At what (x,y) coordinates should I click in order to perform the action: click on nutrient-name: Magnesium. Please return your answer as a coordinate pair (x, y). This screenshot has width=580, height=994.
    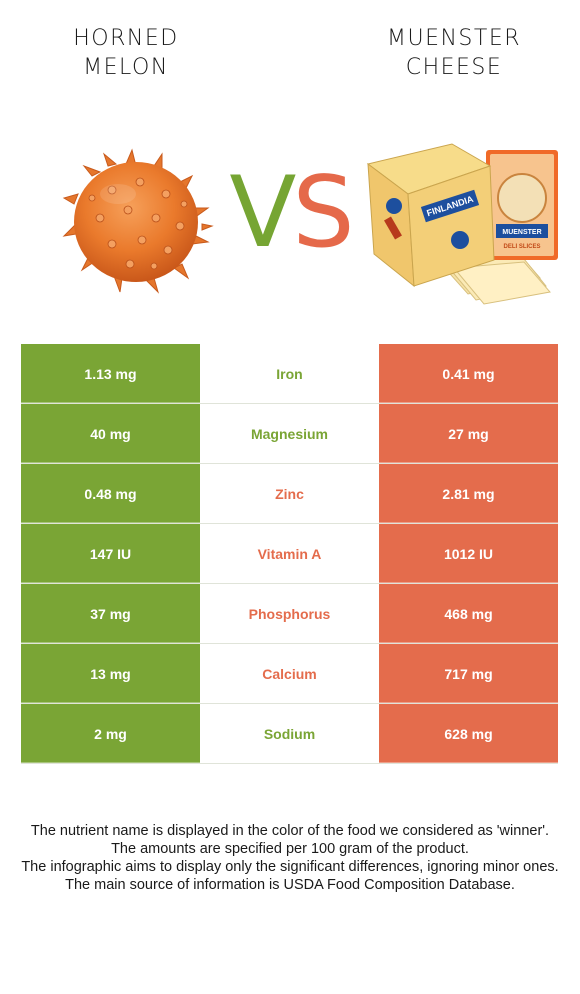
    Looking at the image, I should click on (289, 433).